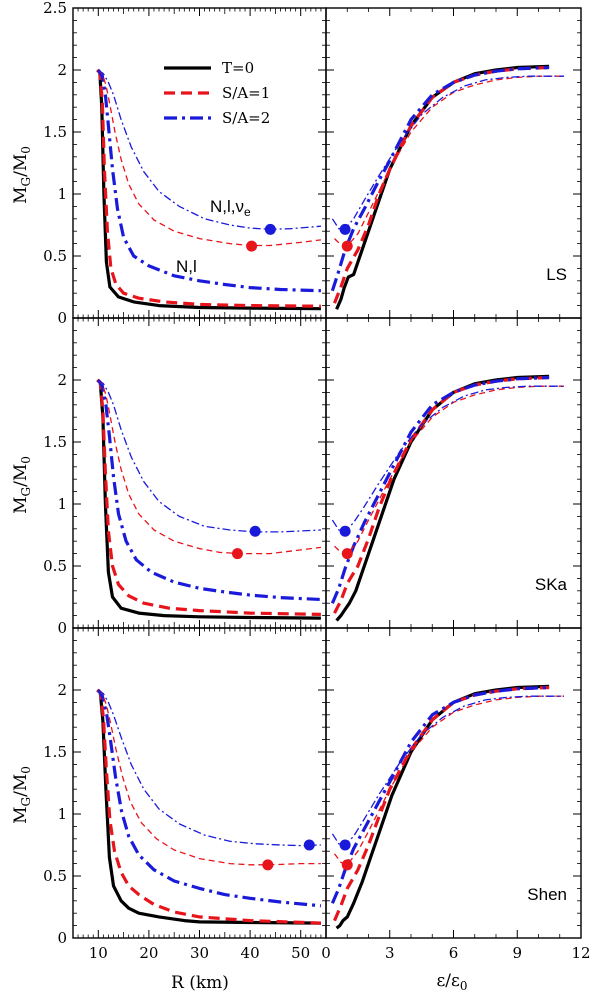 Image resolution: width=597 pixels, height=1004 pixels. What do you see at coordinates (247, 212) in the screenshot?
I see `curve-label-thin-sub: e` at bounding box center [247, 212].